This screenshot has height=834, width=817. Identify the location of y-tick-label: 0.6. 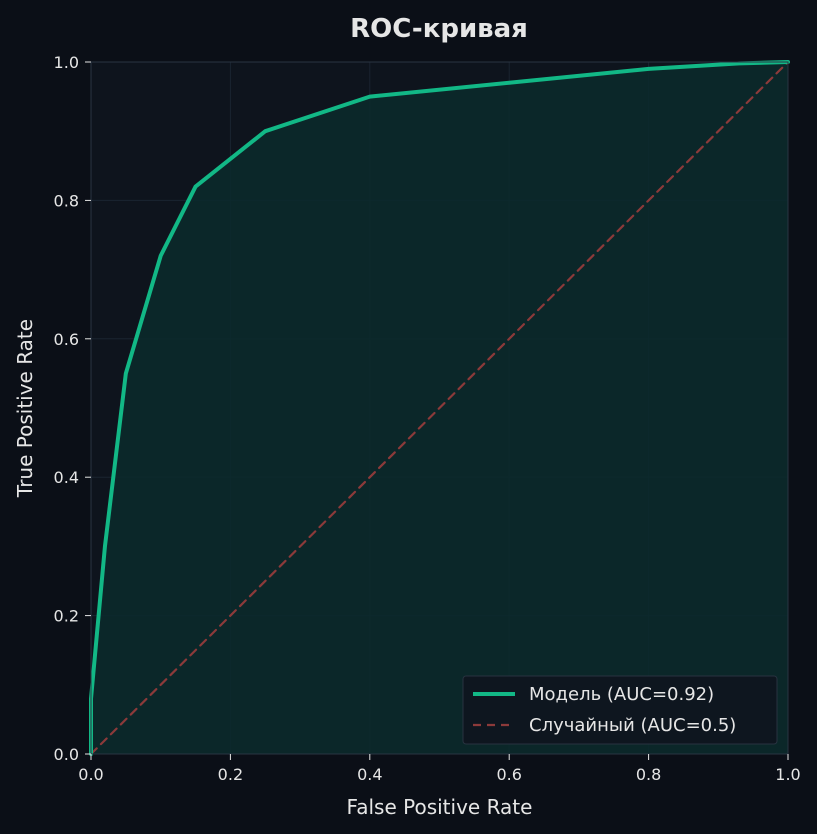
(66, 339).